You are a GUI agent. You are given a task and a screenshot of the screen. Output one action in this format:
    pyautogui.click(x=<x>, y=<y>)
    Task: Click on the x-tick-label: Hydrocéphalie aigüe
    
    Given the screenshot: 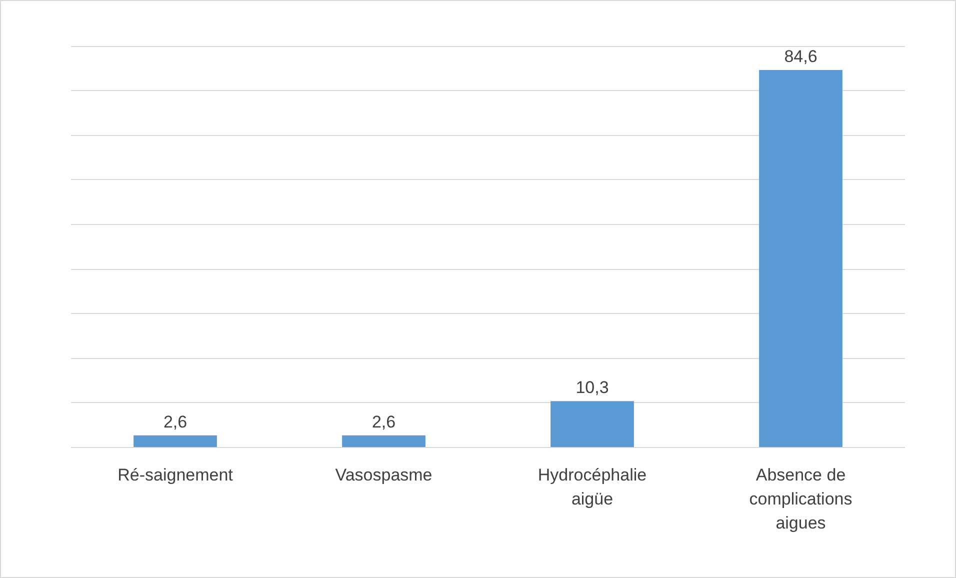 What is the action you would take?
    pyautogui.click(x=592, y=487)
    